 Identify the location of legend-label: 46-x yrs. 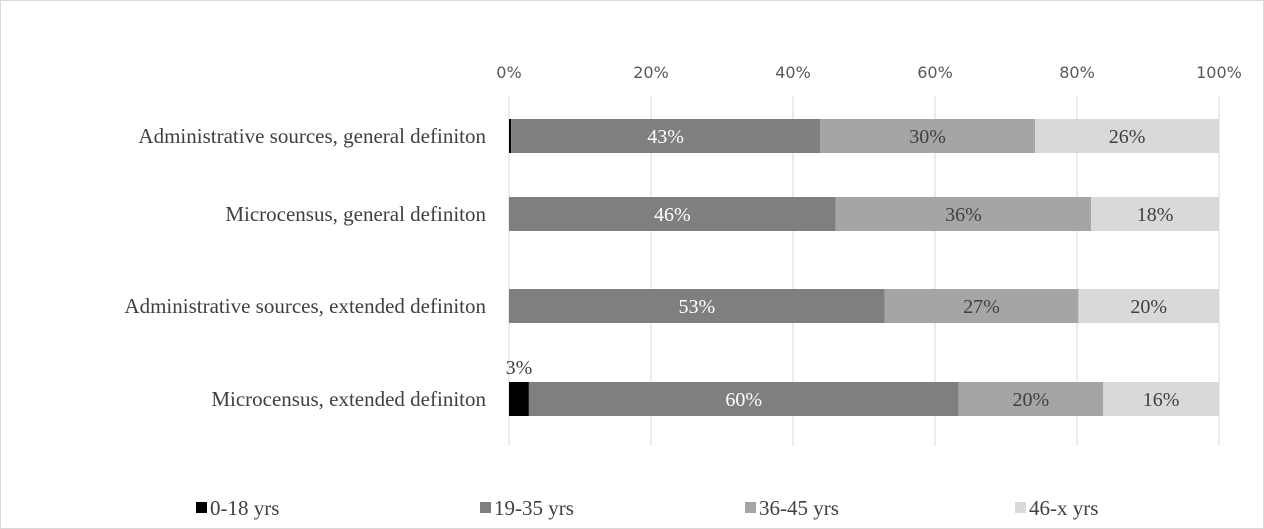
(1063, 508).